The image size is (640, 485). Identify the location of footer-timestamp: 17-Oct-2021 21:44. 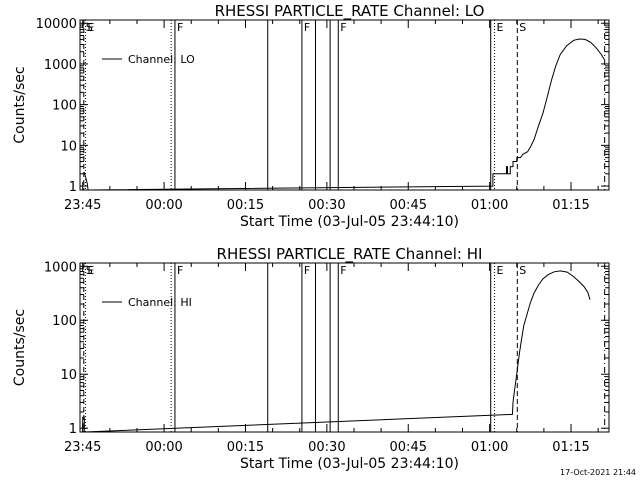
(598, 472).